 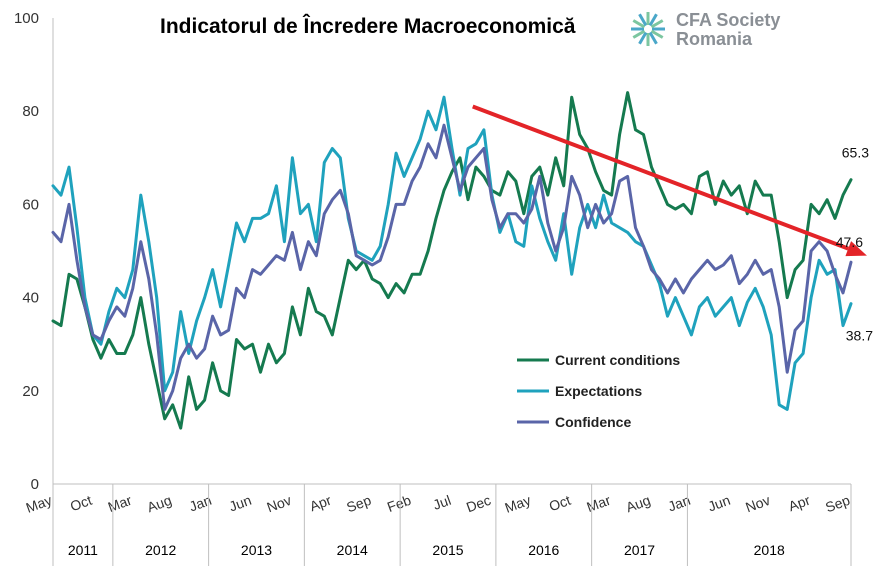 I want to click on y-tick-label: 100, so click(x=26, y=18).